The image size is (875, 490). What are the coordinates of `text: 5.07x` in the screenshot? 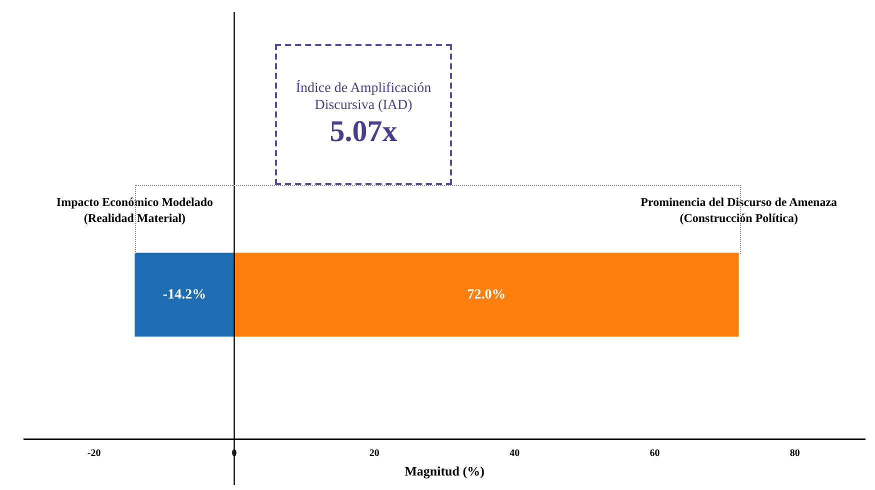 It's located at (363, 132).